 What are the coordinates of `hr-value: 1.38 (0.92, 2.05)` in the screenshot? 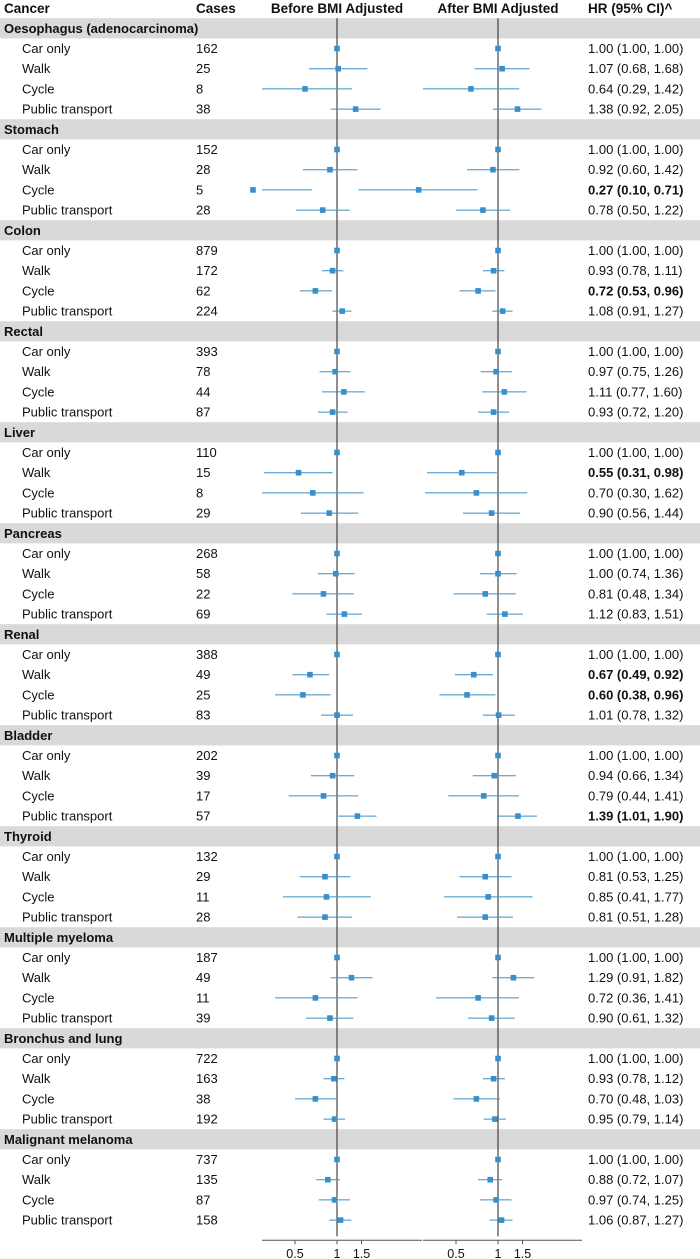 It's located at (635, 109).